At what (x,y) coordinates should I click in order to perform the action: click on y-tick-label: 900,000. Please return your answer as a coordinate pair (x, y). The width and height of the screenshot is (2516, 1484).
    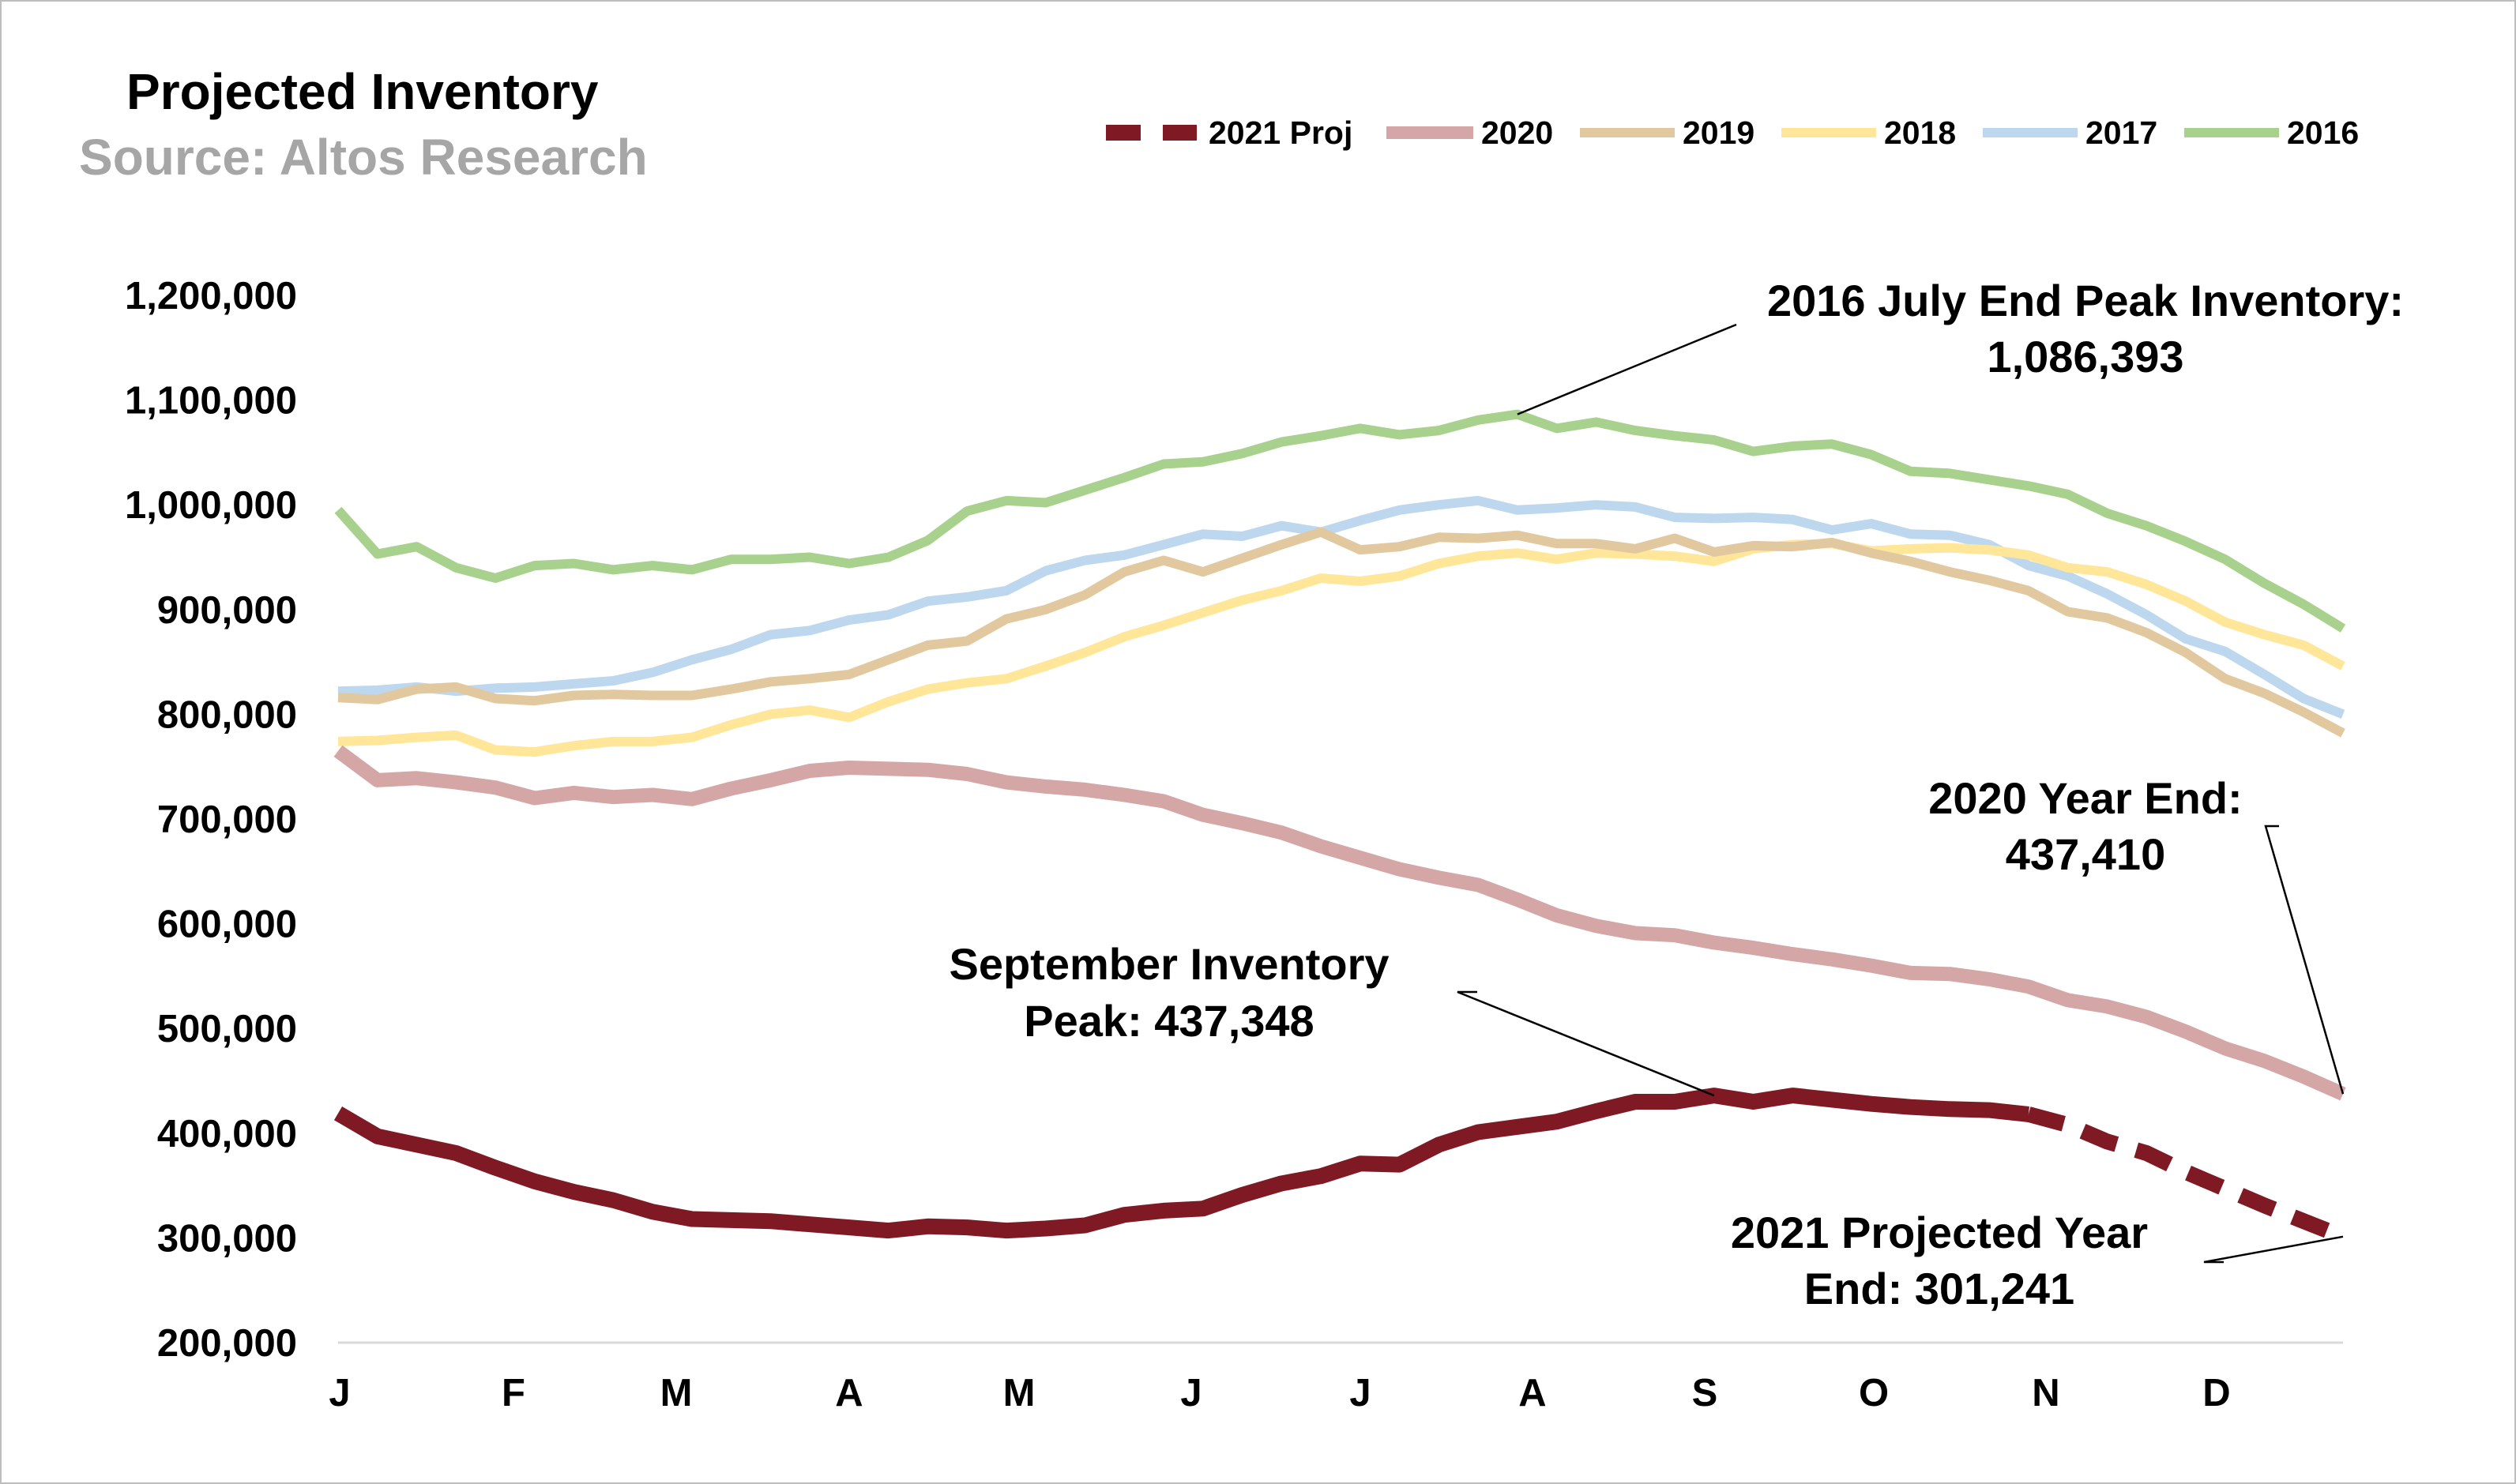
    Looking at the image, I should click on (227, 611).